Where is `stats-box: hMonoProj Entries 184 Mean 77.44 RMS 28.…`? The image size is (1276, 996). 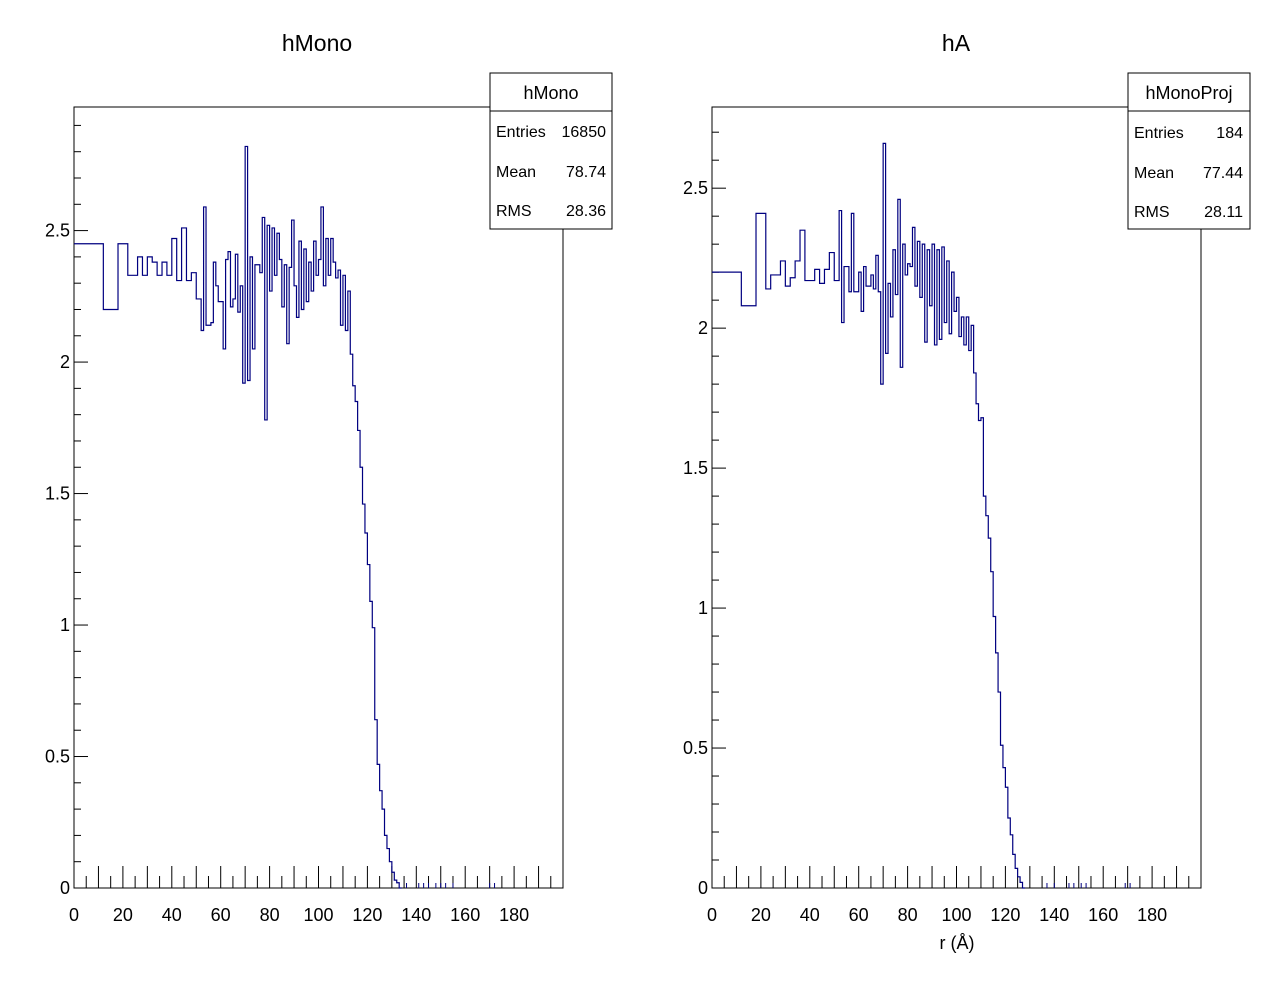 stats-box: hMonoProj Entries 184 Mean 77.44 RMS 28.… is located at coordinates (1189, 151).